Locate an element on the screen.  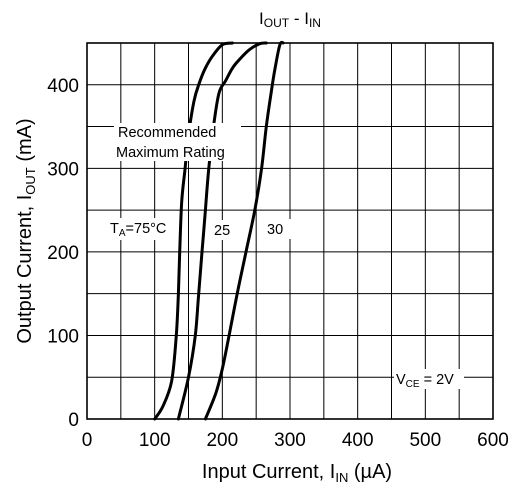
x-axis-title: Input Current, IIN (µA) is located at coordinates (297, 473).